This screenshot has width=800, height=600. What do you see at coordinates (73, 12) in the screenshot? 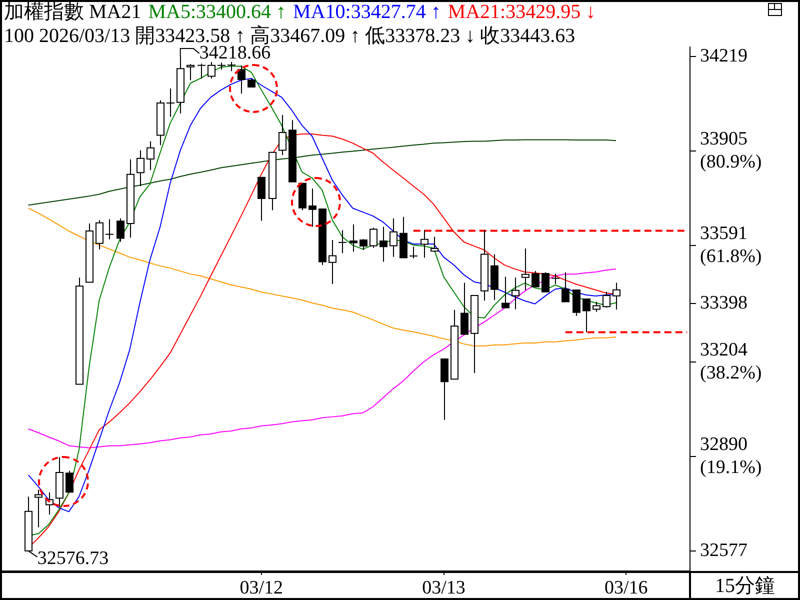
I see `chart-title: 加權指數 MA21` at bounding box center [73, 12].